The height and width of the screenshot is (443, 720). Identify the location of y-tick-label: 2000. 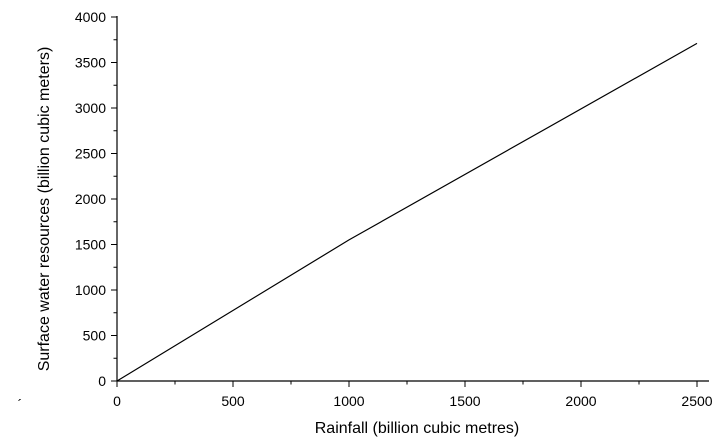
(90, 199).